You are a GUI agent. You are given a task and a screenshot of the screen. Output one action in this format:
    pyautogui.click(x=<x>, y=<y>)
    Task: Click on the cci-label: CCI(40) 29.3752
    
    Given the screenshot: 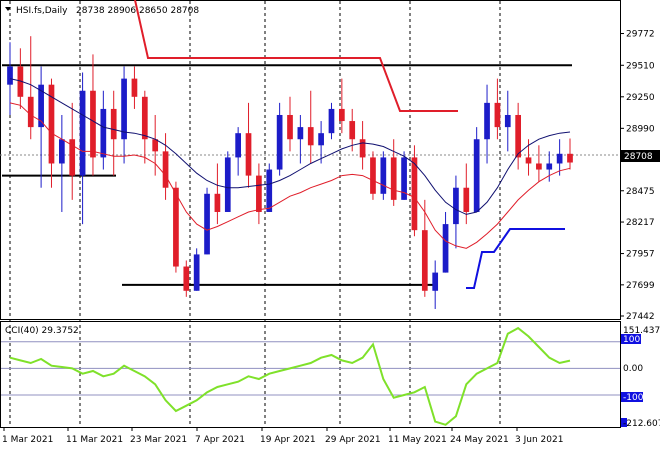 What is the action you would take?
    pyautogui.click(x=42, y=331)
    